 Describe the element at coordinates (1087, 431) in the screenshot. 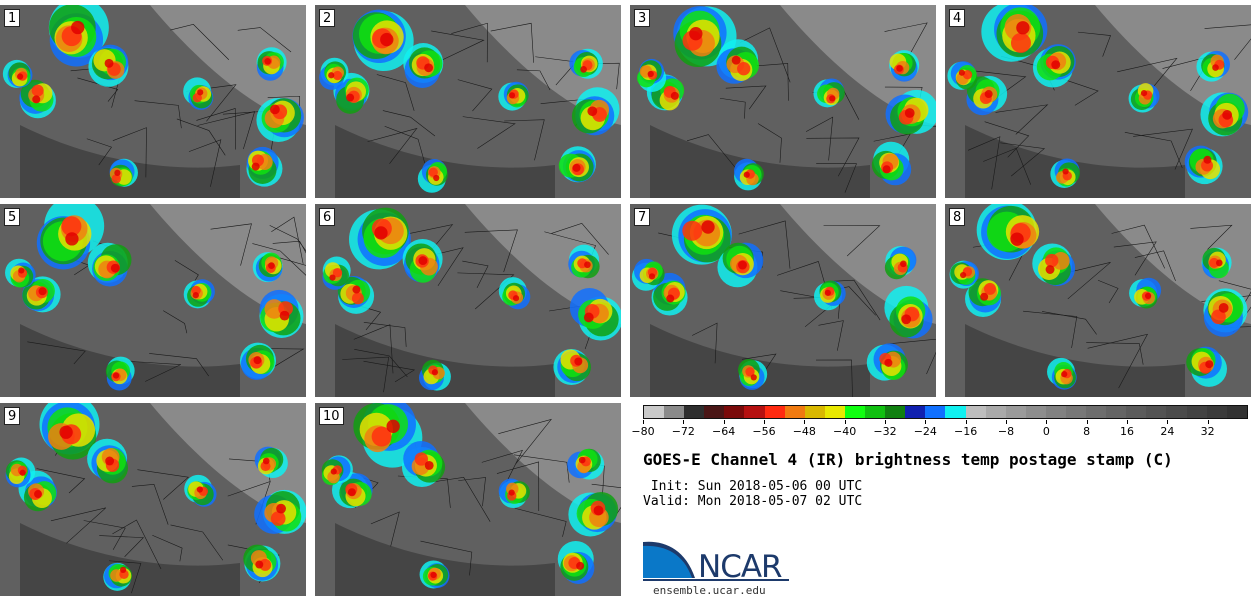

I see `colorbar-tick-label: 8` at that location.